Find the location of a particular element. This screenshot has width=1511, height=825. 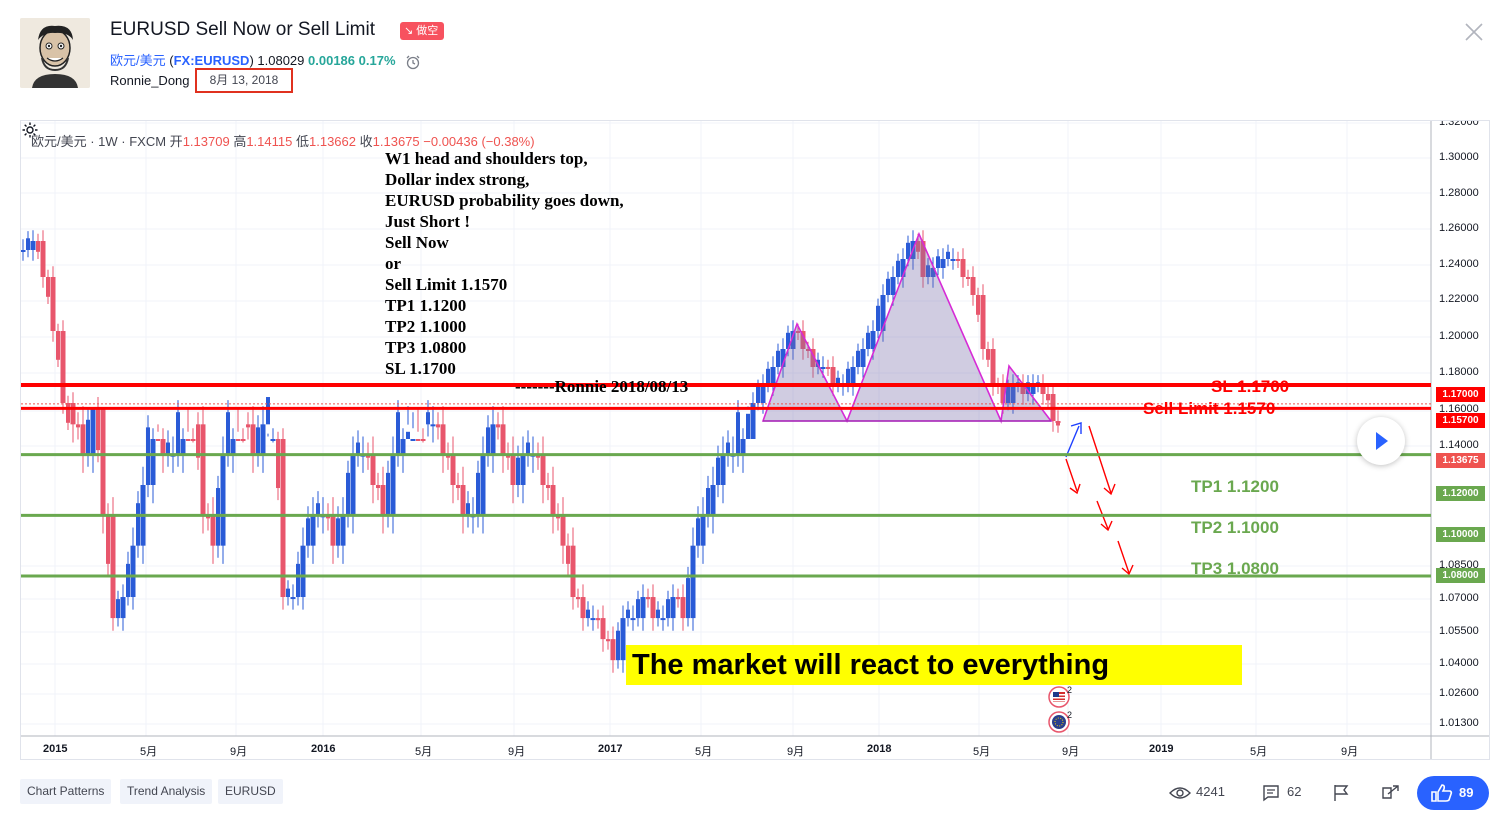

like-button: 89 is located at coordinates (1453, 793).